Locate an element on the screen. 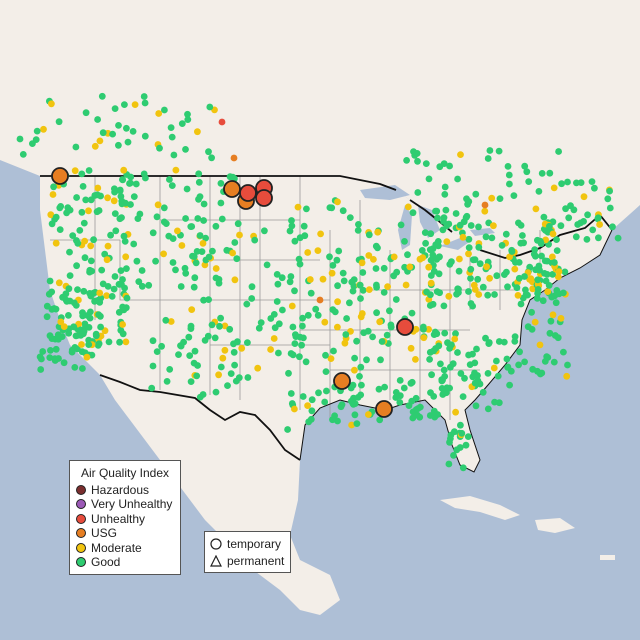 The height and width of the screenshot is (640, 640). legend-label: USG is located at coordinates (104, 533).